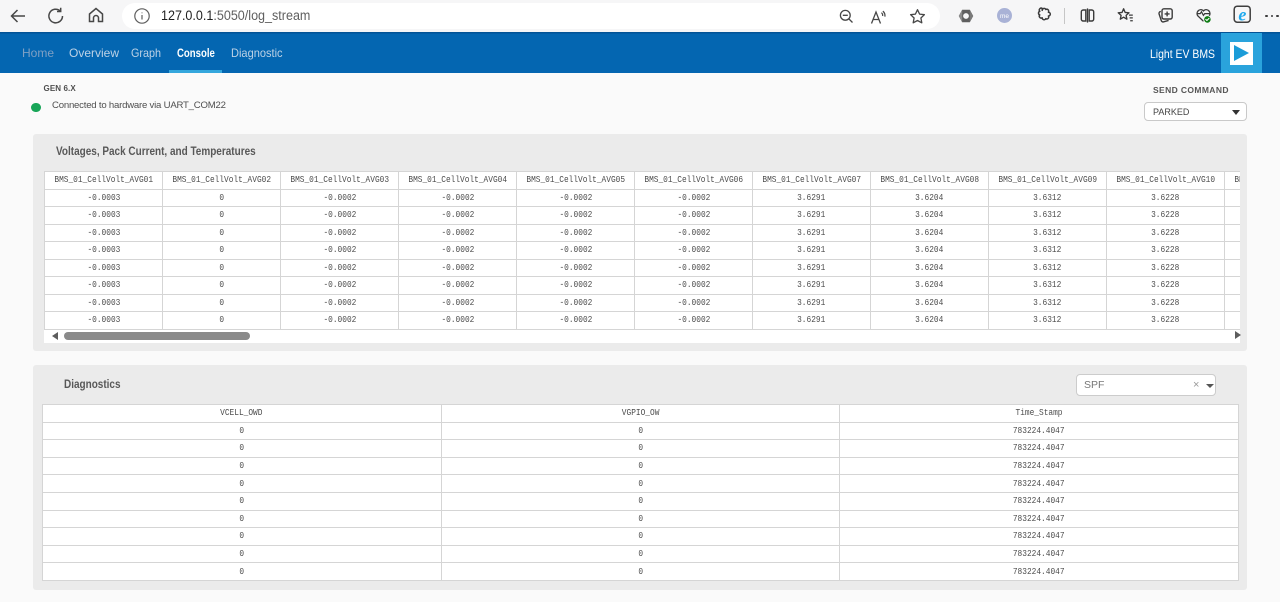 The width and height of the screenshot is (1280, 602). Describe the element at coordinates (1242, 14) in the screenshot. I see `svg-text: e` at that location.